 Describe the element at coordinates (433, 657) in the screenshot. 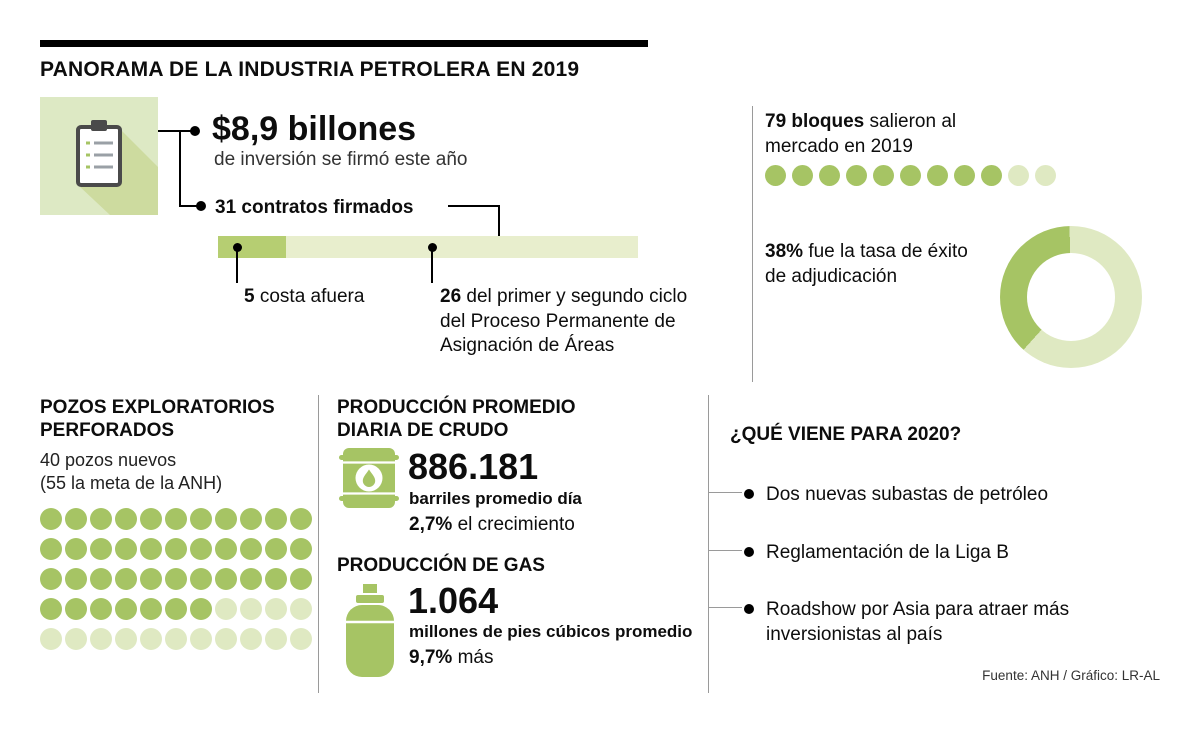

I see `gas-growth-value: 9,7%` at that location.